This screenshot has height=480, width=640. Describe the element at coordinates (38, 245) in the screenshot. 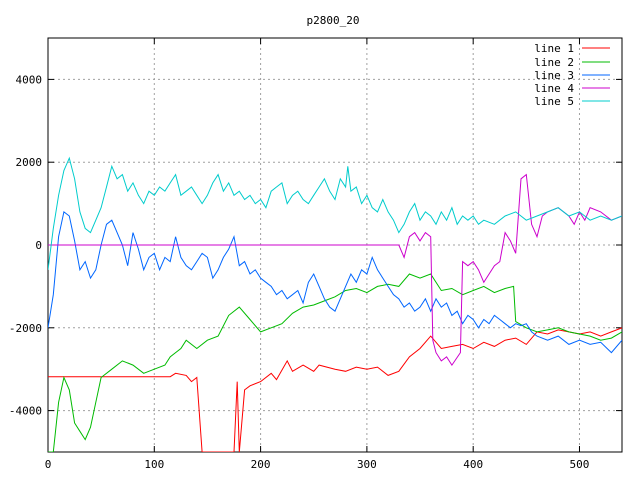

I see `y-tick-label: 0` at that location.